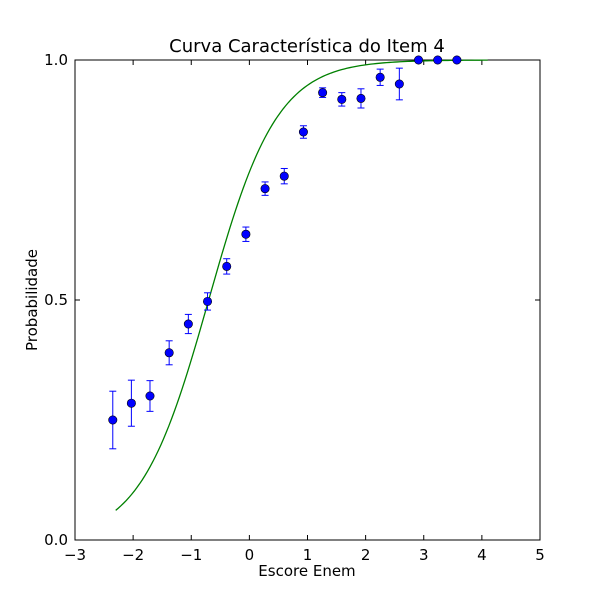 The width and height of the screenshot is (600, 600). What do you see at coordinates (191, 555) in the screenshot?
I see `x-tick-label: −1` at bounding box center [191, 555].